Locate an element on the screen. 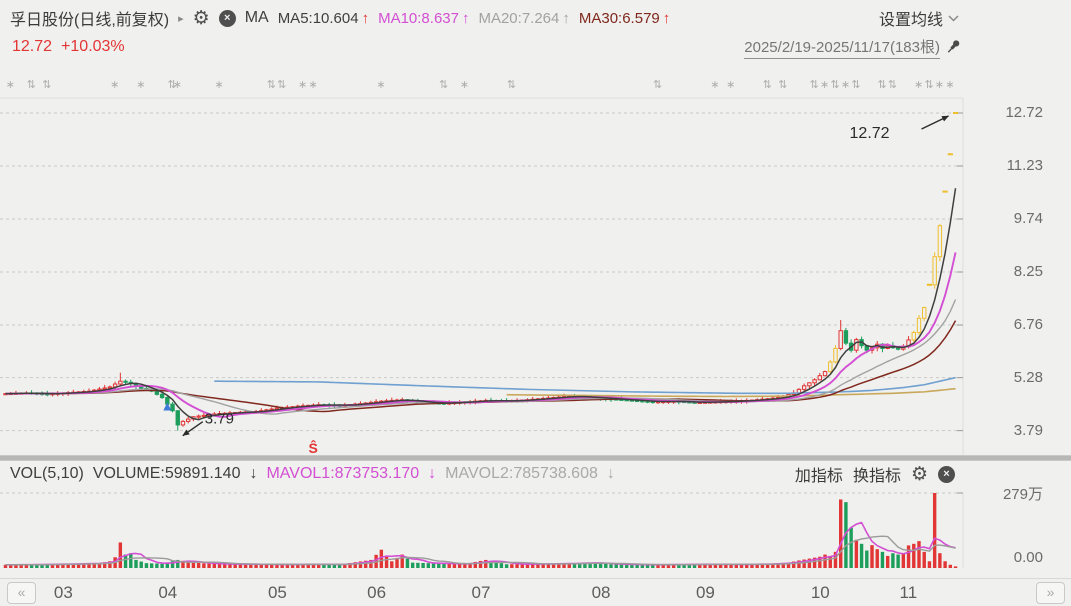 The image size is (1071, 606). ma-value: MA20:7.264 ↑ is located at coordinates (524, 18).